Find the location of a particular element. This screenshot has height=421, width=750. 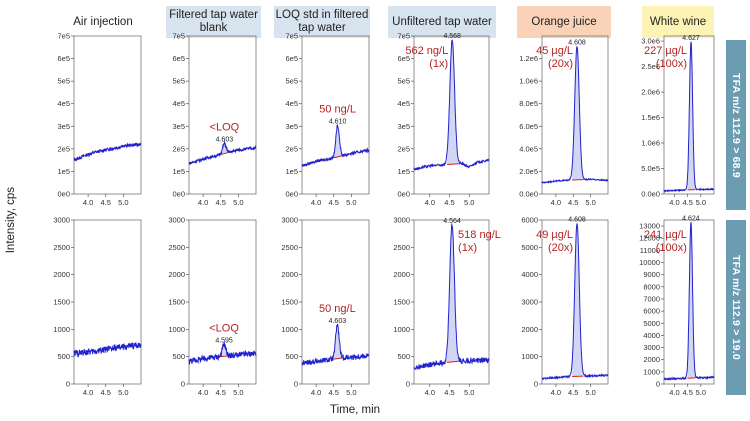

retention-time-label: 4.610 is located at coordinates (338, 121).